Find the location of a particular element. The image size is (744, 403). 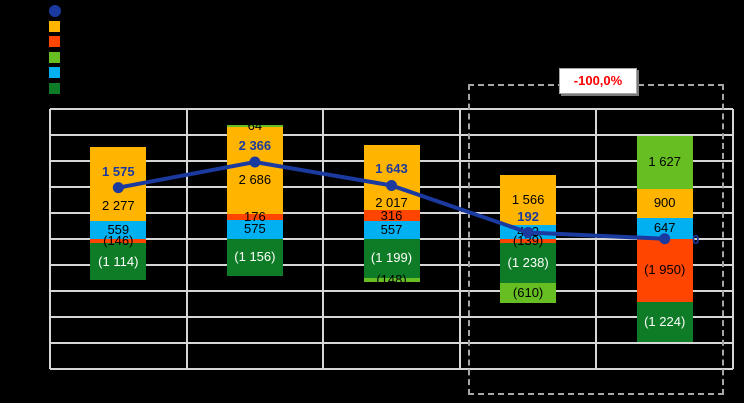

bar-segment-label: (1 950) is located at coordinates (665, 270).